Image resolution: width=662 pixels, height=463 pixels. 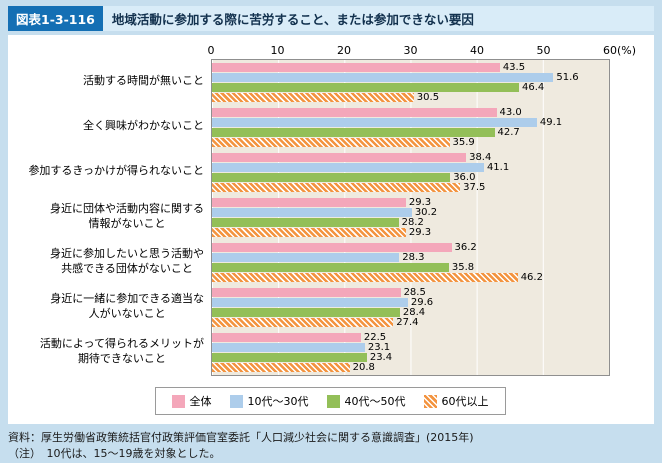 What do you see at coordinates (410, 322) in the screenshot?
I see `bar-row: 27.4` at bounding box center [410, 322].